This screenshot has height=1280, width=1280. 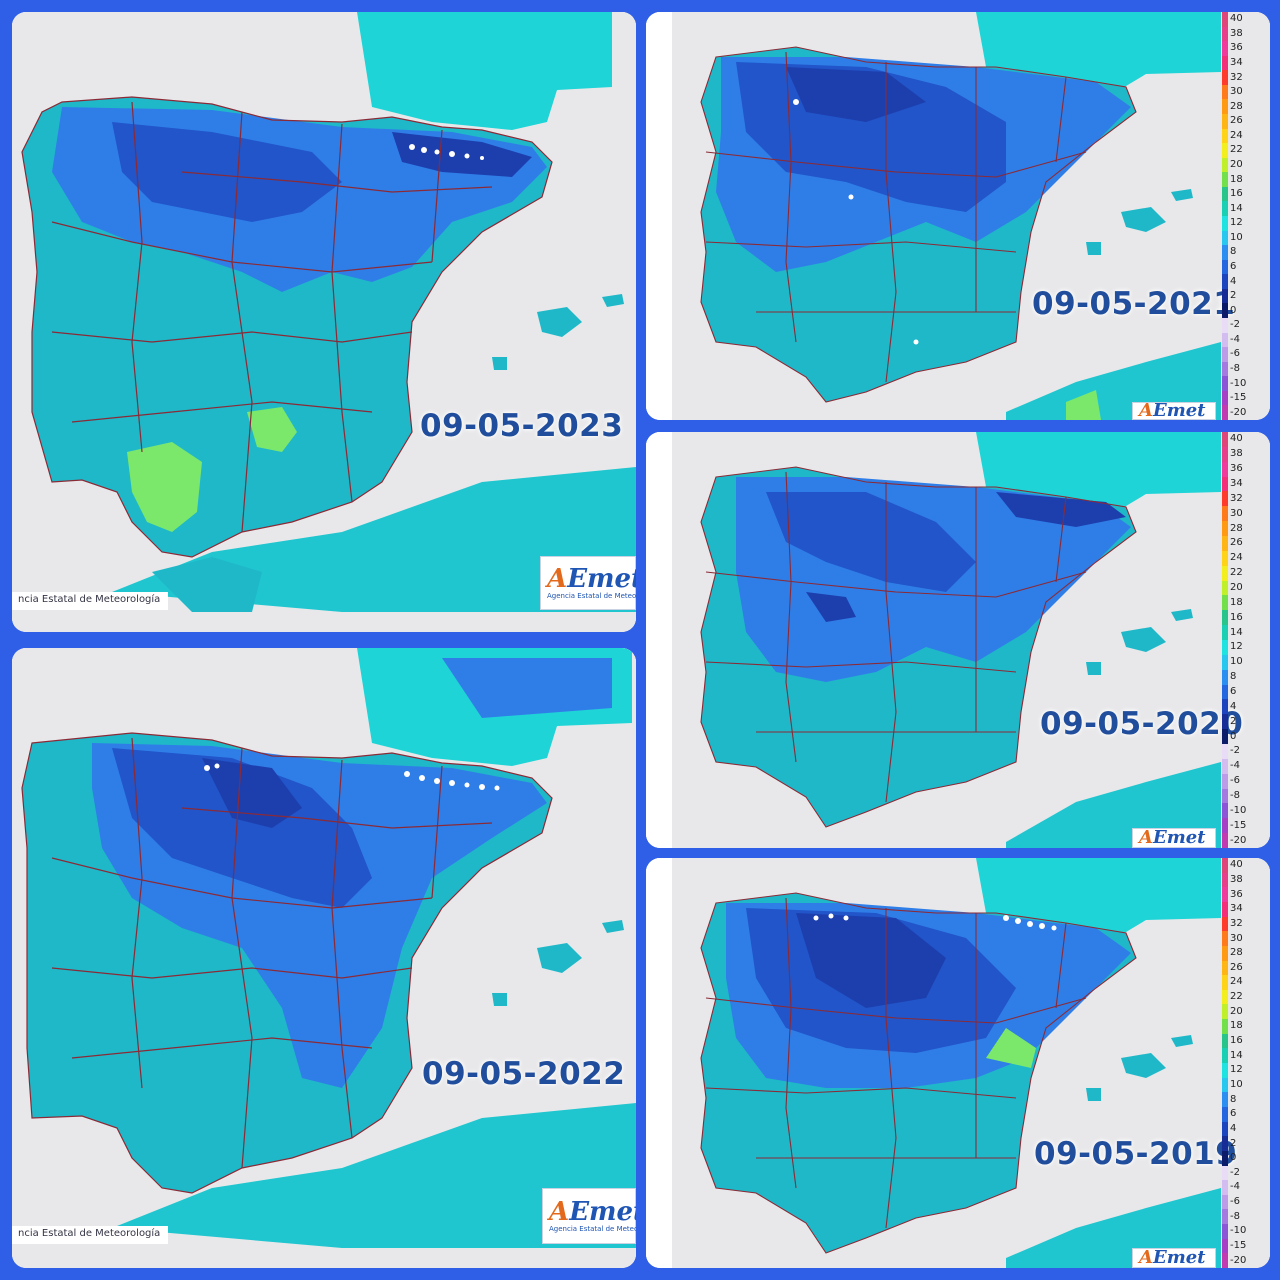 I want to click on legend-tick-label: 2, so click(x=1233, y=296).